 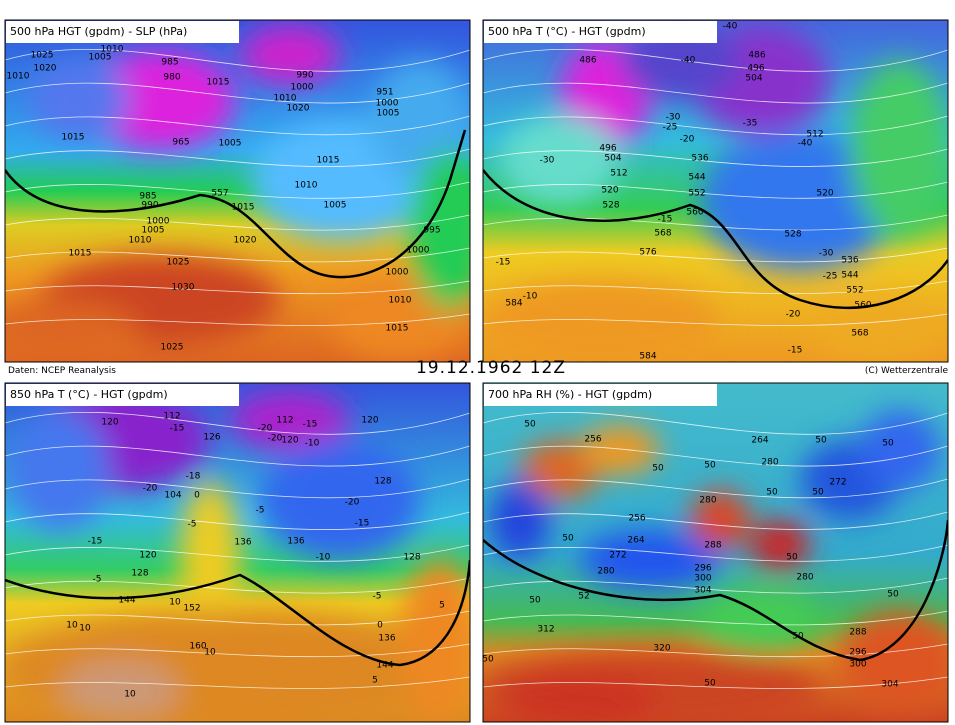 What do you see at coordinates (89, 394) in the screenshot?
I see `panel-title: 850 hPa T (°C) - HGT (gpdm)` at bounding box center [89, 394].